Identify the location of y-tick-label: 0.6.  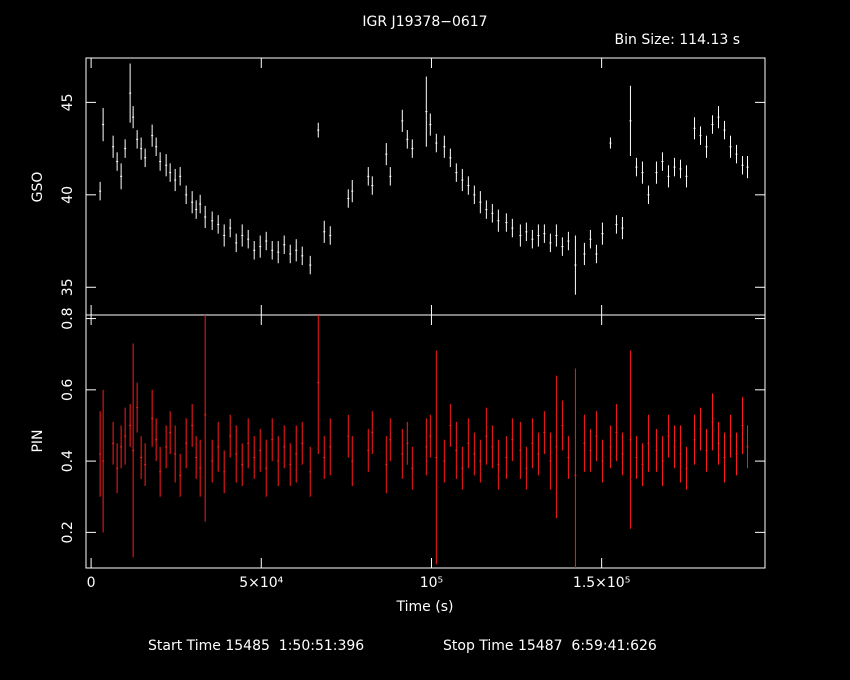
(68, 390).